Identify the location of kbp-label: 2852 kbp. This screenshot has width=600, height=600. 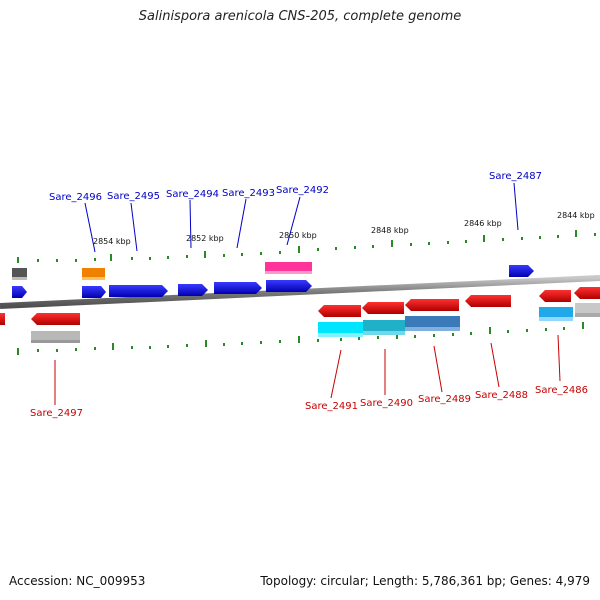
(205, 238).